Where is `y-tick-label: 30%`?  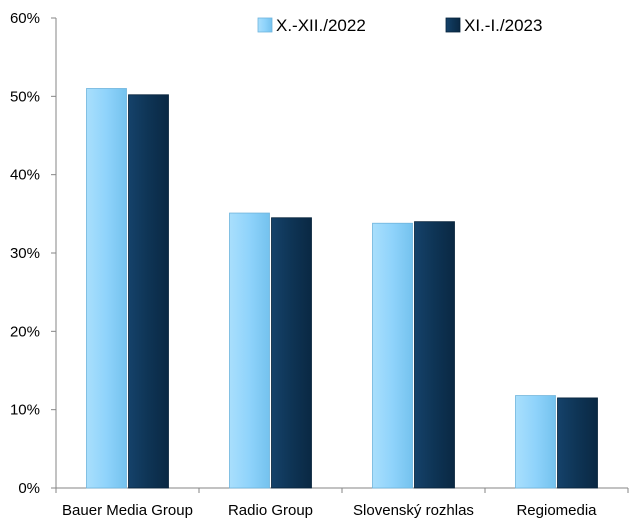
y-tick-label: 30% is located at coordinates (25, 253).